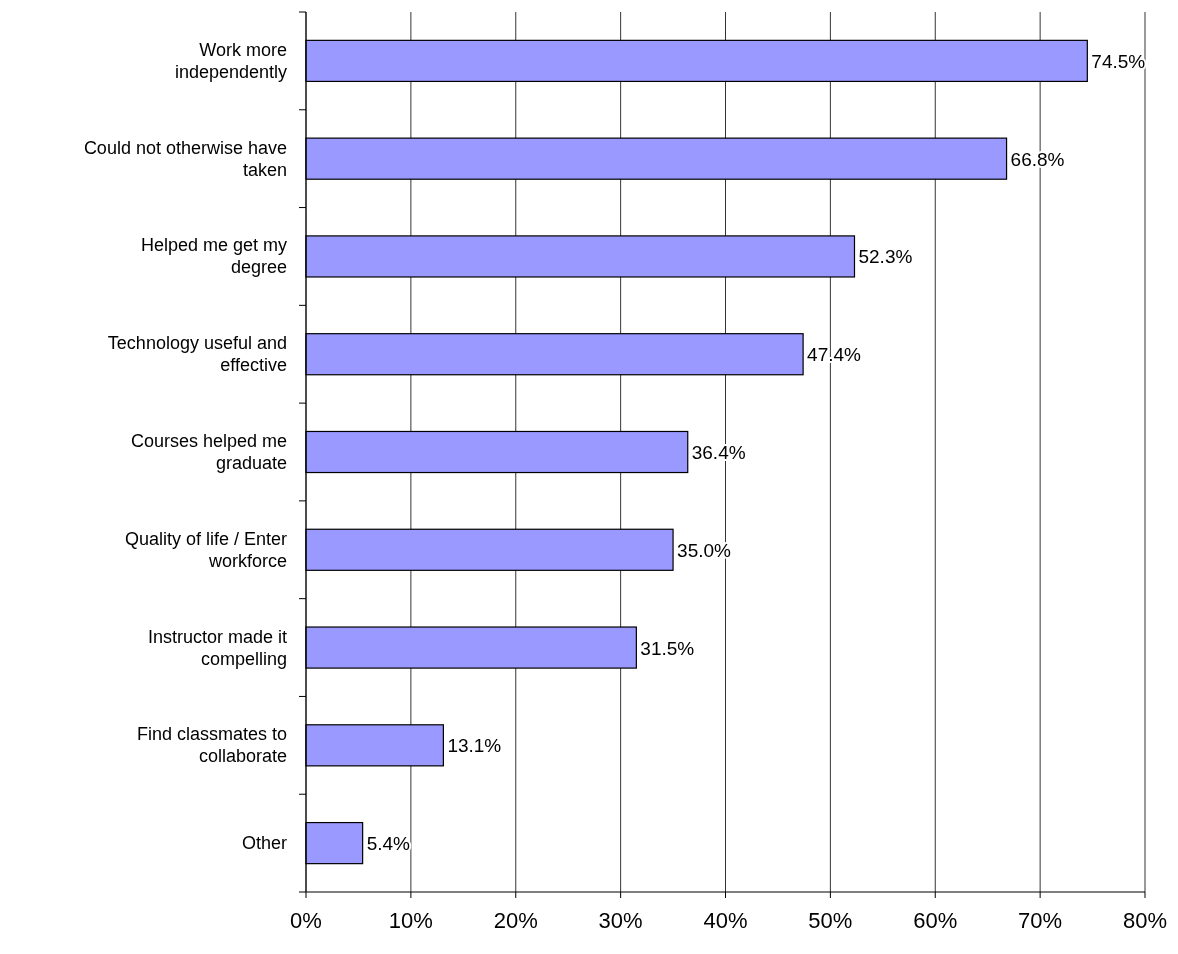 This screenshot has height=954, width=1178. What do you see at coordinates (1037, 159) in the screenshot?
I see `data-label: 66.8%` at bounding box center [1037, 159].